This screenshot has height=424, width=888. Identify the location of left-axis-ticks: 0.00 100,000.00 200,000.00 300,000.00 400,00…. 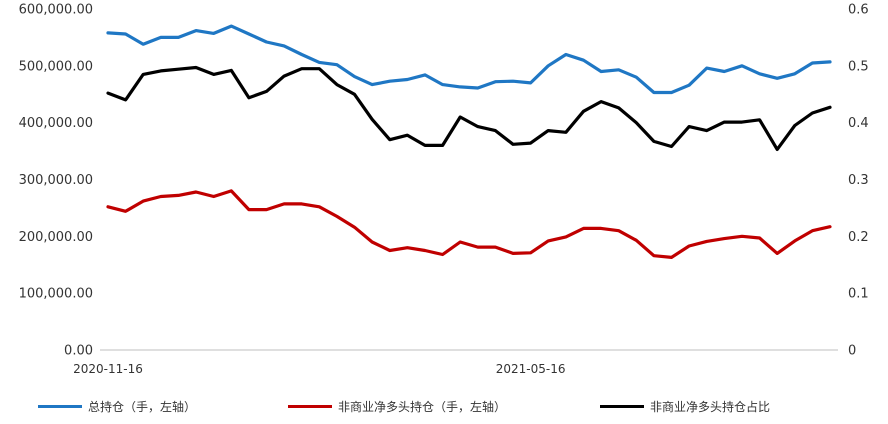
(56, 181).